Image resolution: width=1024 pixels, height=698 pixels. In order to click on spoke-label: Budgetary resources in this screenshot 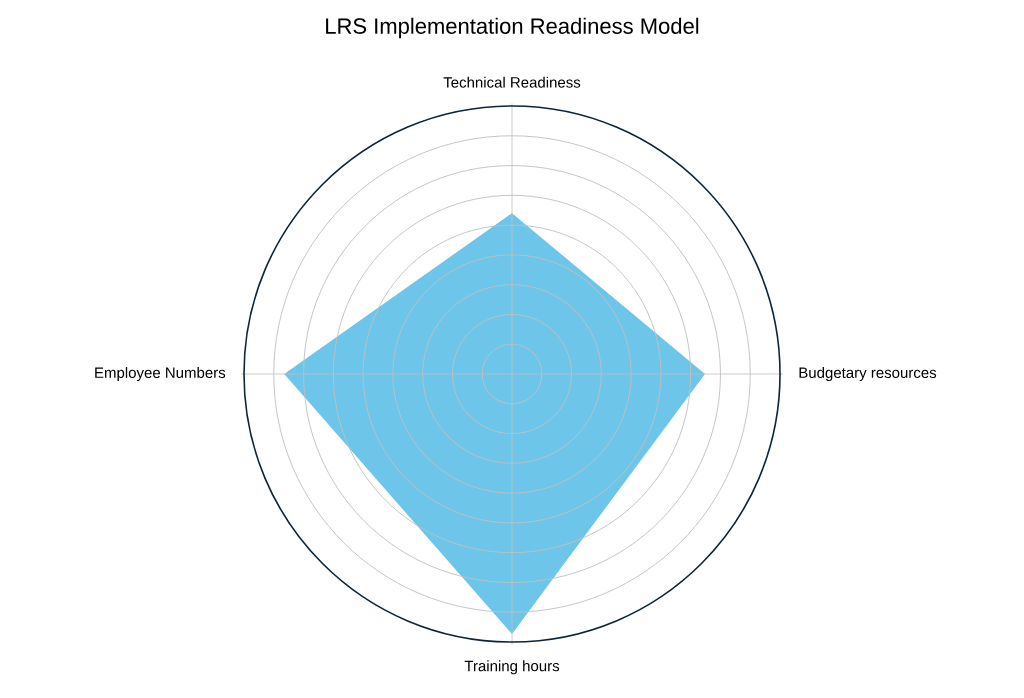, I will do `click(868, 374)`.